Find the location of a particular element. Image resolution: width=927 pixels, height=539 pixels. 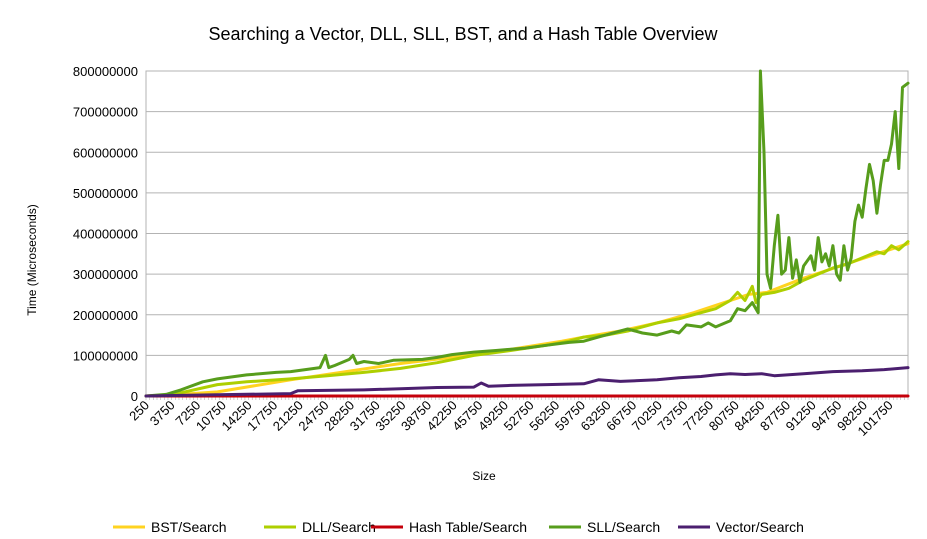

y-axis-title: Time (Microseconds) is located at coordinates (32, 260).